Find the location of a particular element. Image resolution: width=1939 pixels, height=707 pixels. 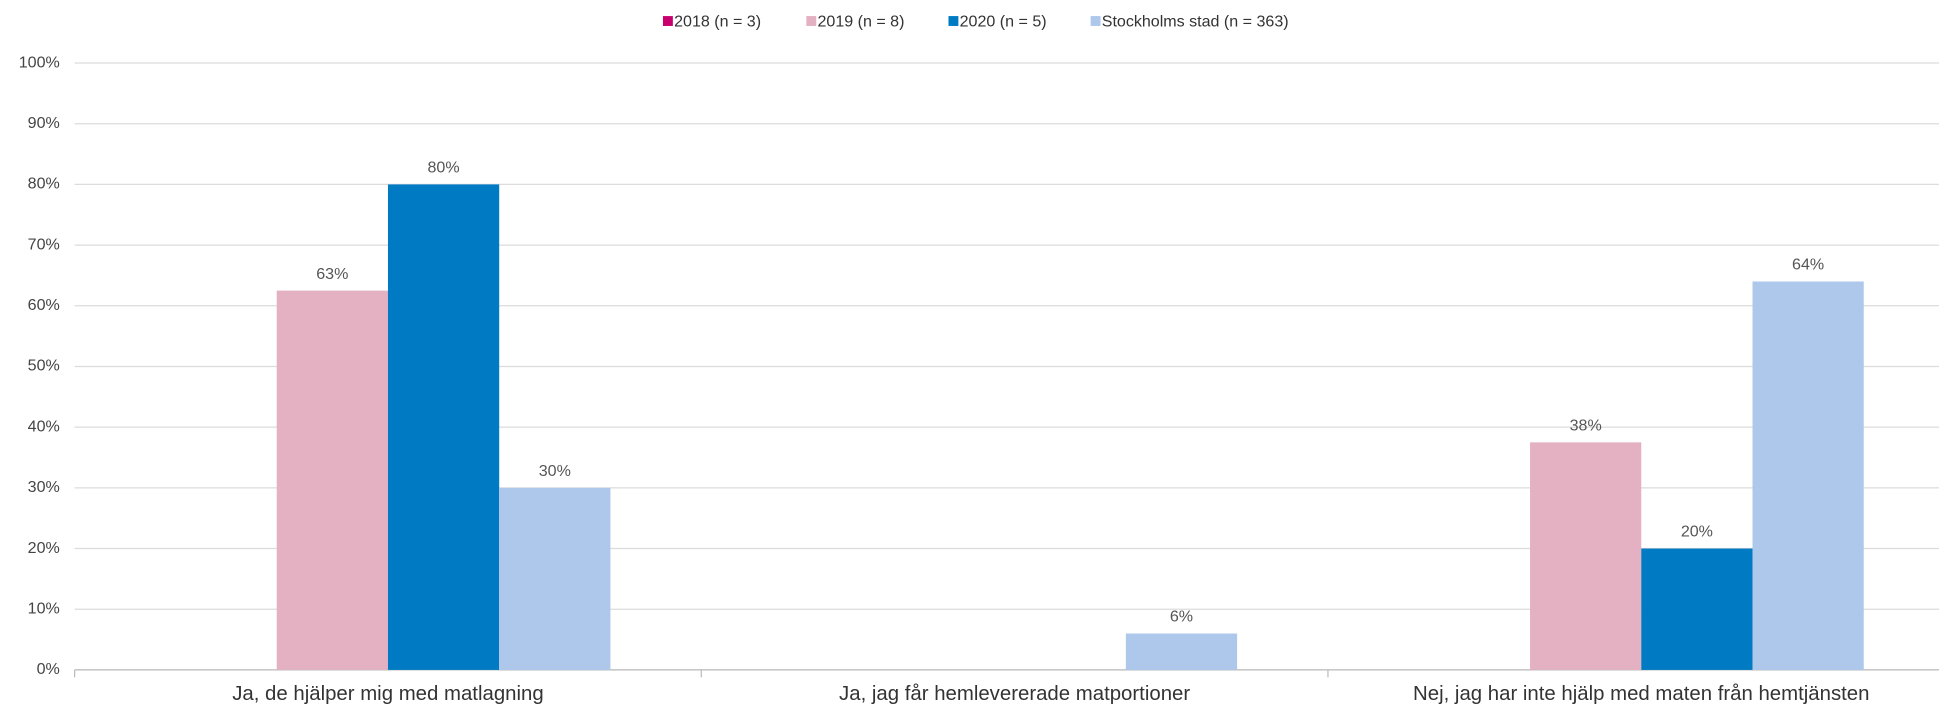

y-tick-label: 90% is located at coordinates (44, 123).